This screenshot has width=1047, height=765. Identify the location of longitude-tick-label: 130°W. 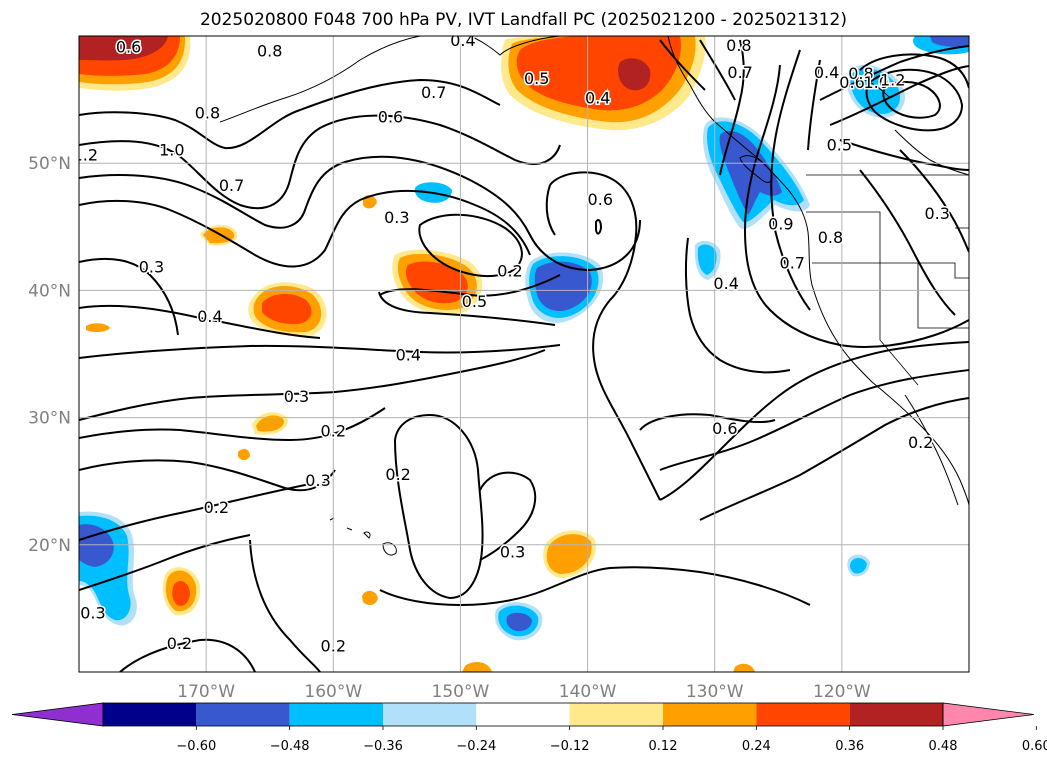
(715, 692).